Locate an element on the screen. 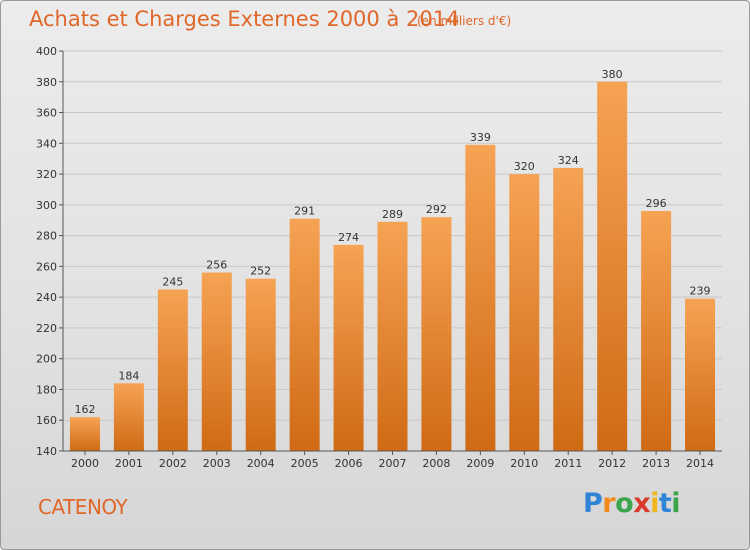 The image size is (750, 550). x-tick-label-2000: 2000 is located at coordinates (85, 463).